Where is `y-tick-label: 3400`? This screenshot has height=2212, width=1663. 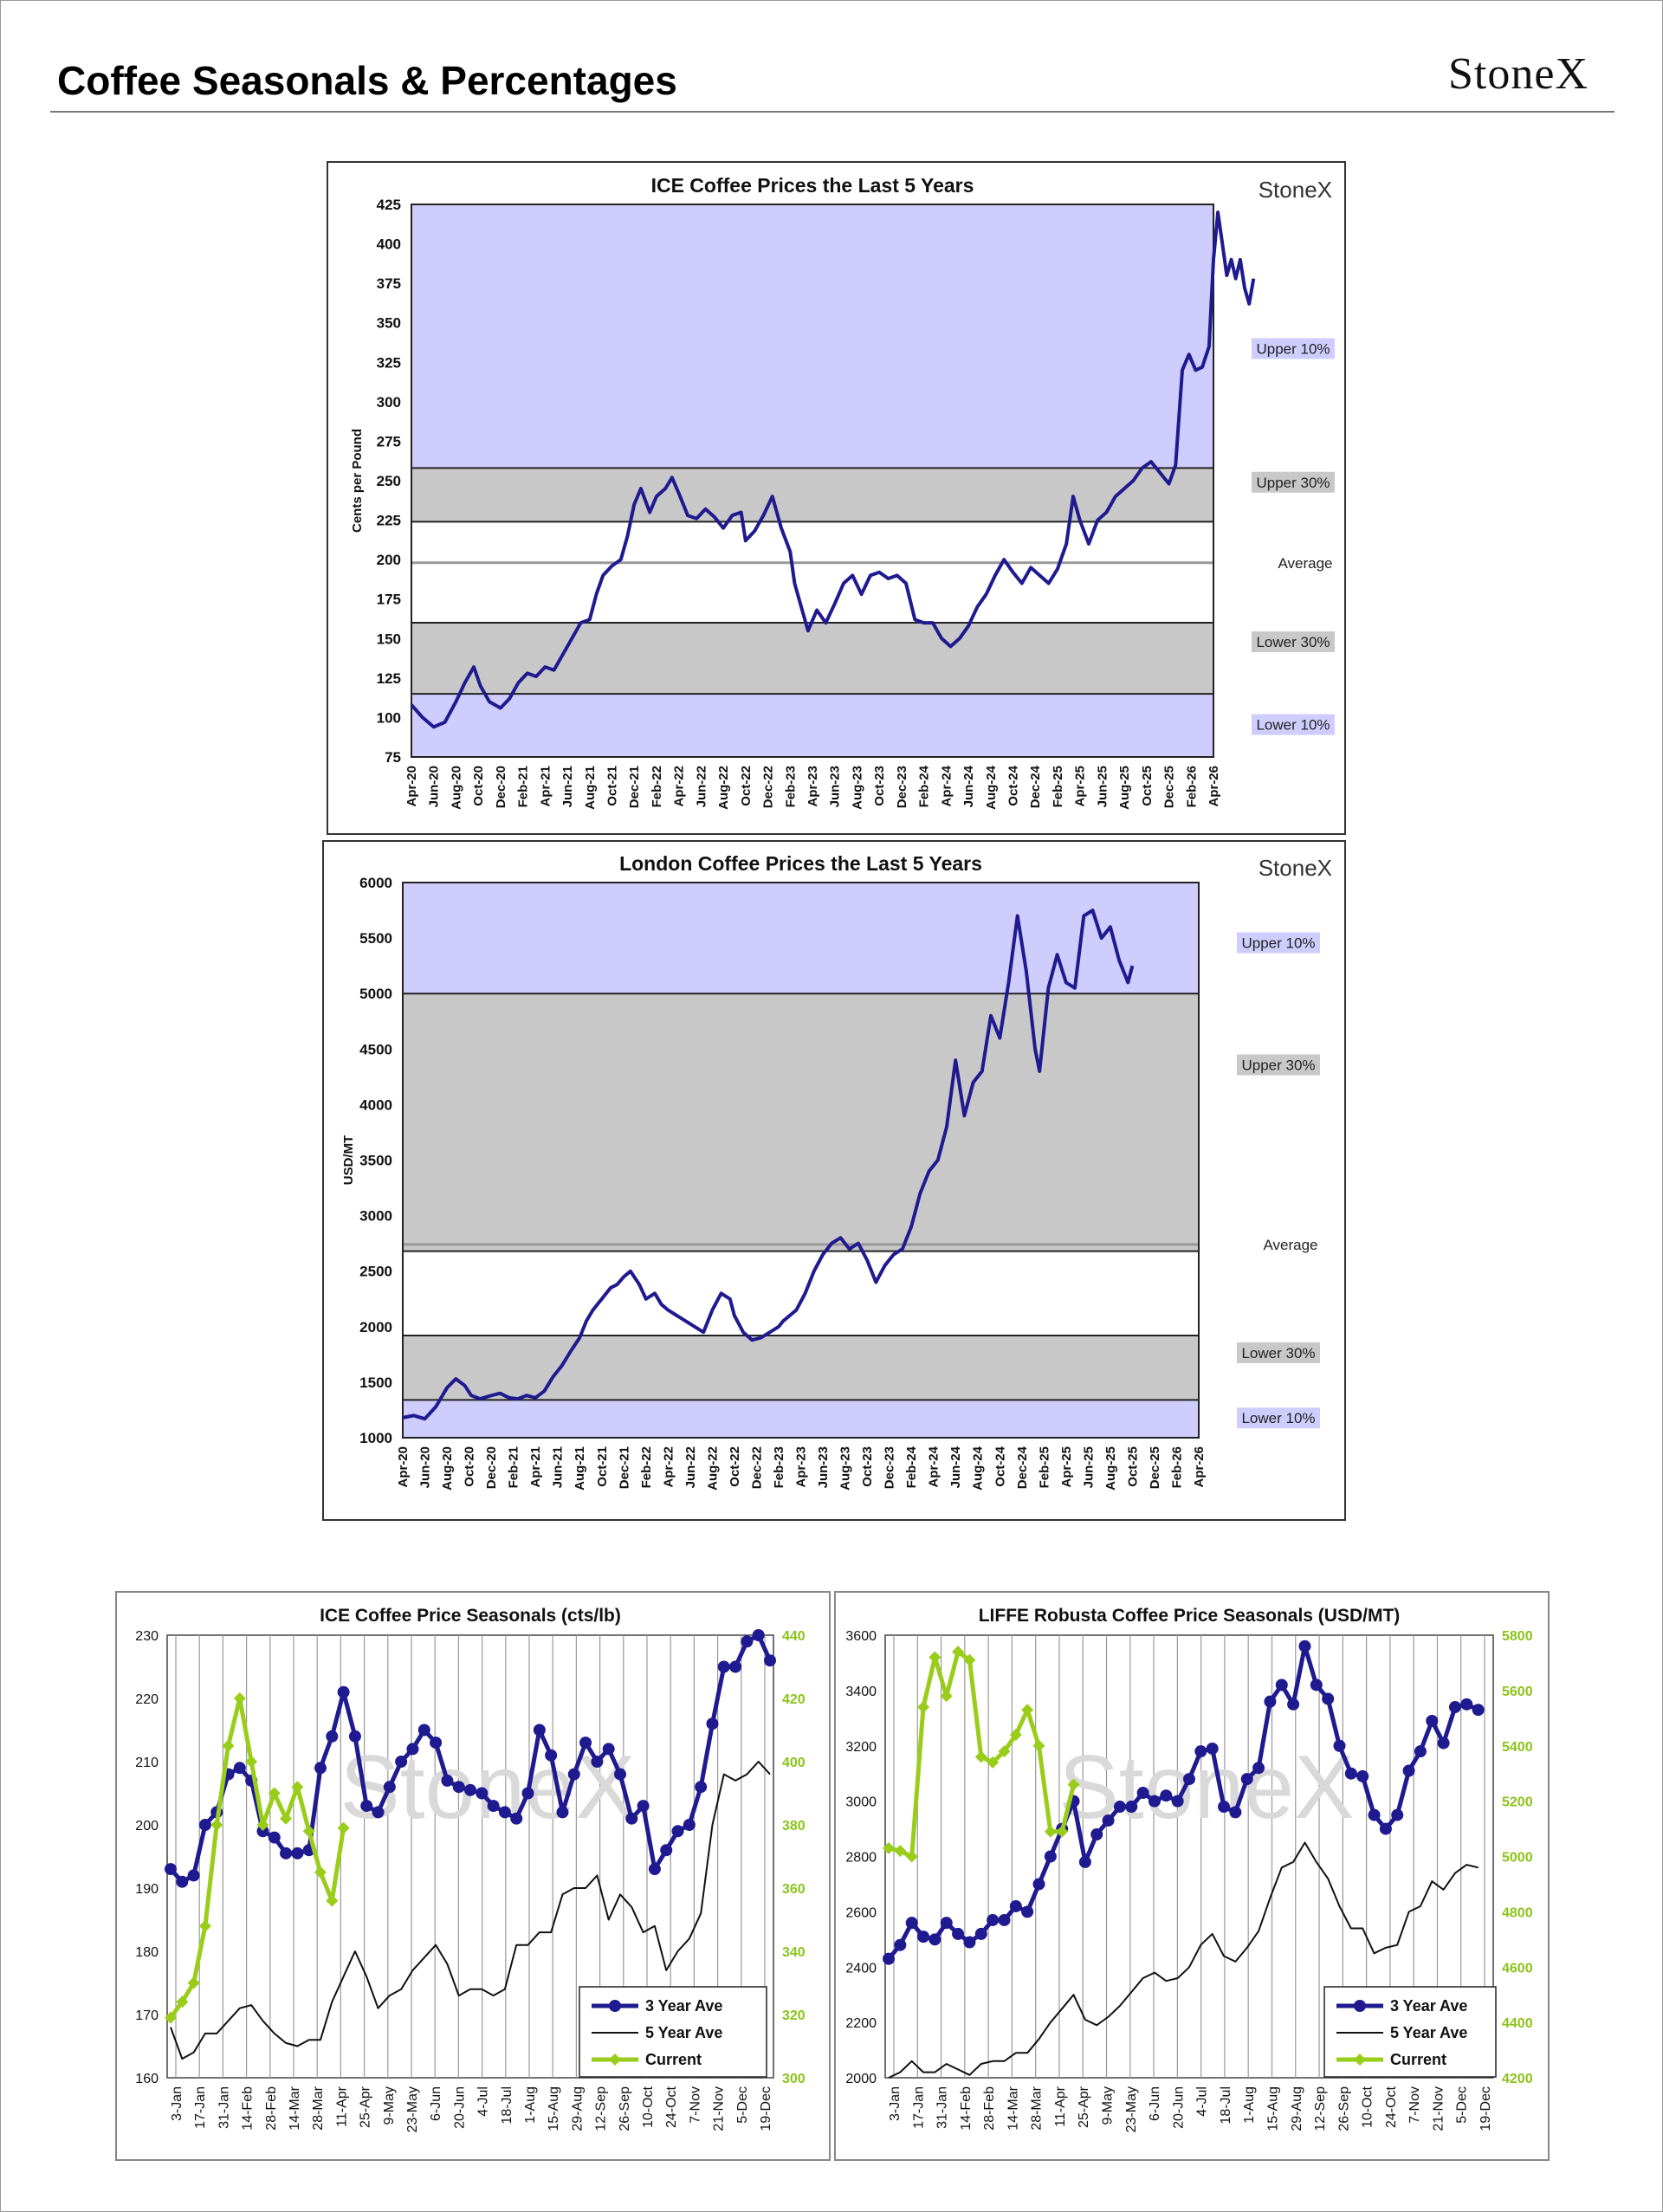 y-tick-label: 3400 is located at coordinates (861, 1692).